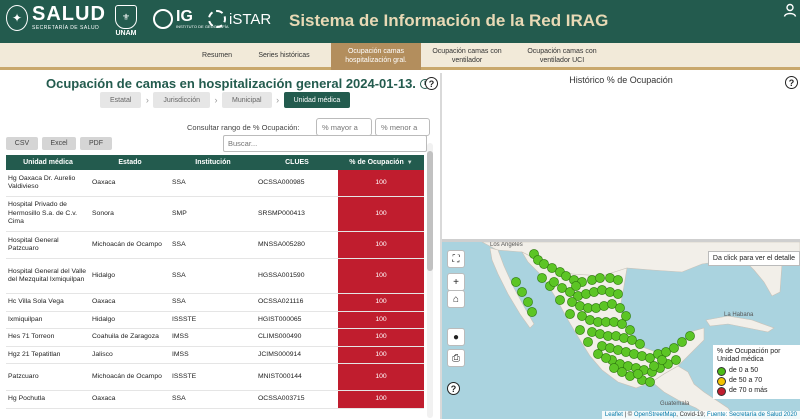 The height and width of the screenshot is (419, 800). What do you see at coordinates (59, 143) in the screenshot?
I see `excel-button: Excel` at bounding box center [59, 143].